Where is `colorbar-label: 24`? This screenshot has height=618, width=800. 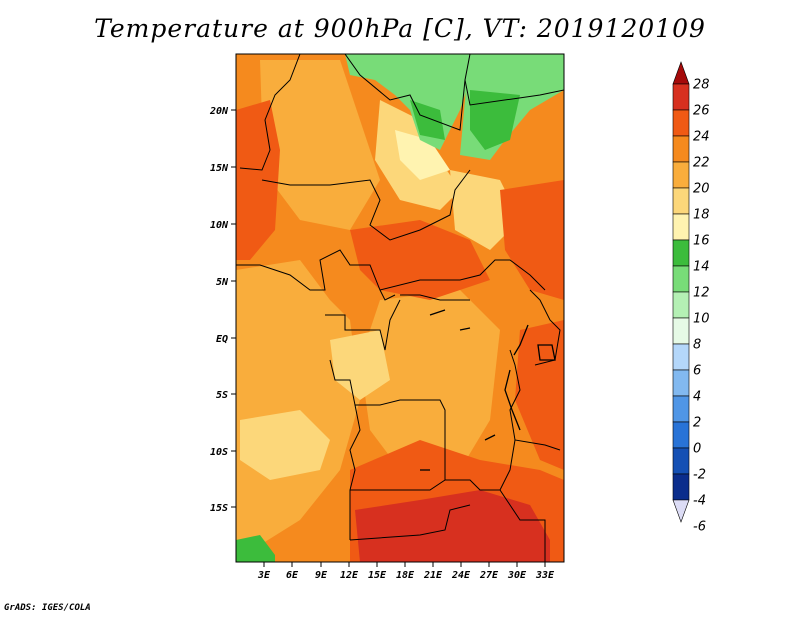 colorbar-label: 24 is located at coordinates (701, 137).